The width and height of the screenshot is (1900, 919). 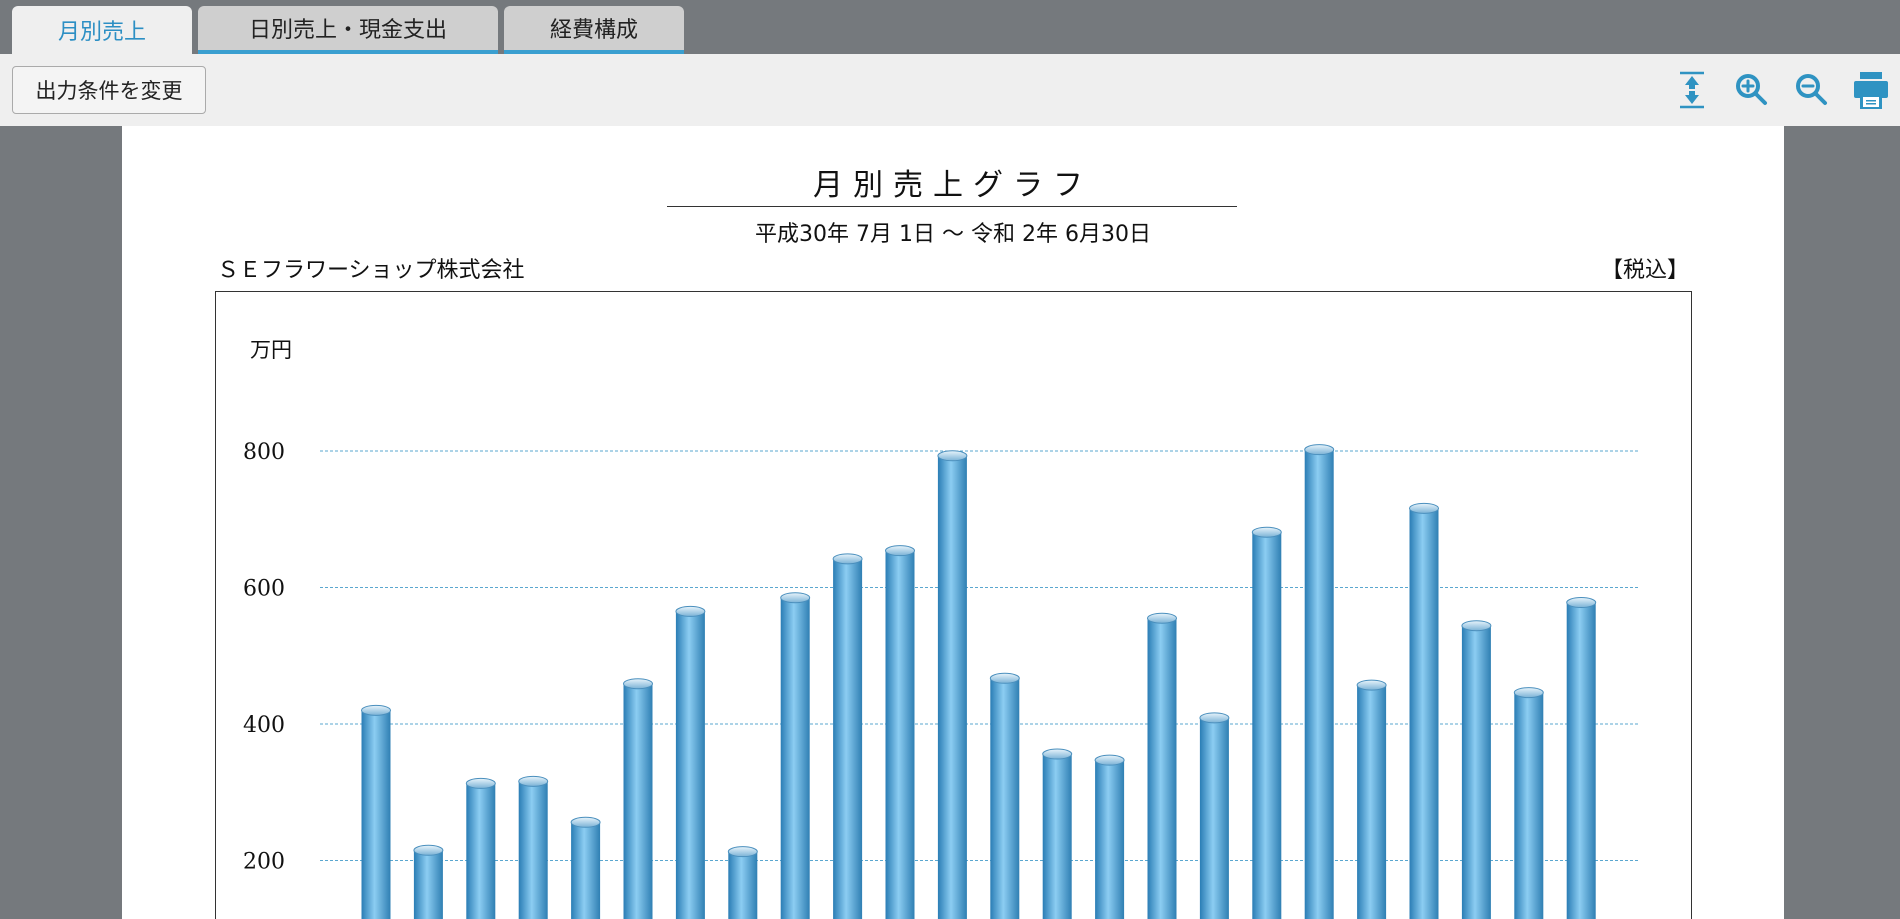 I want to click on y-tick-label: 200, so click(x=264, y=862).